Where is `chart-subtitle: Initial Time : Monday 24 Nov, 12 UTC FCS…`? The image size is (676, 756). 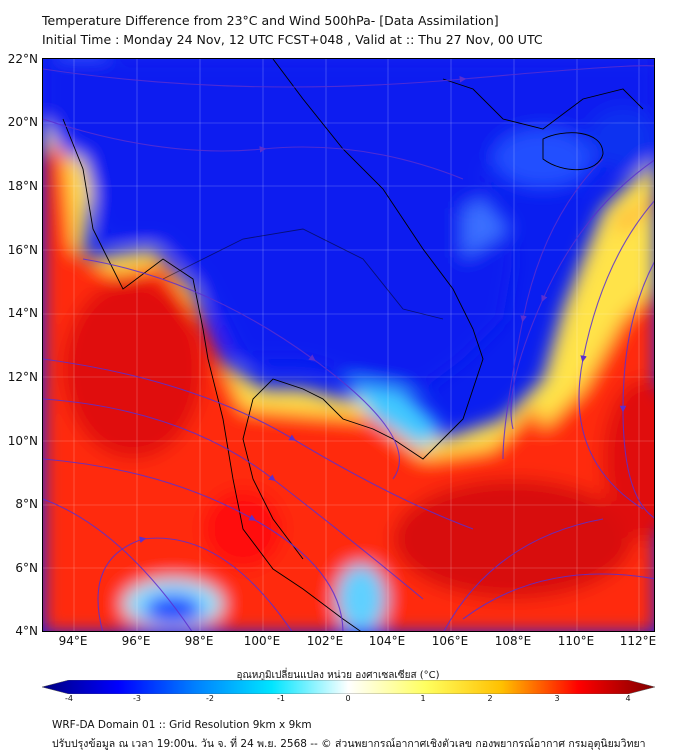
chart-subtitle: Initial Time : Monday 24 Nov, 12 UTC FCS… is located at coordinates (292, 39).